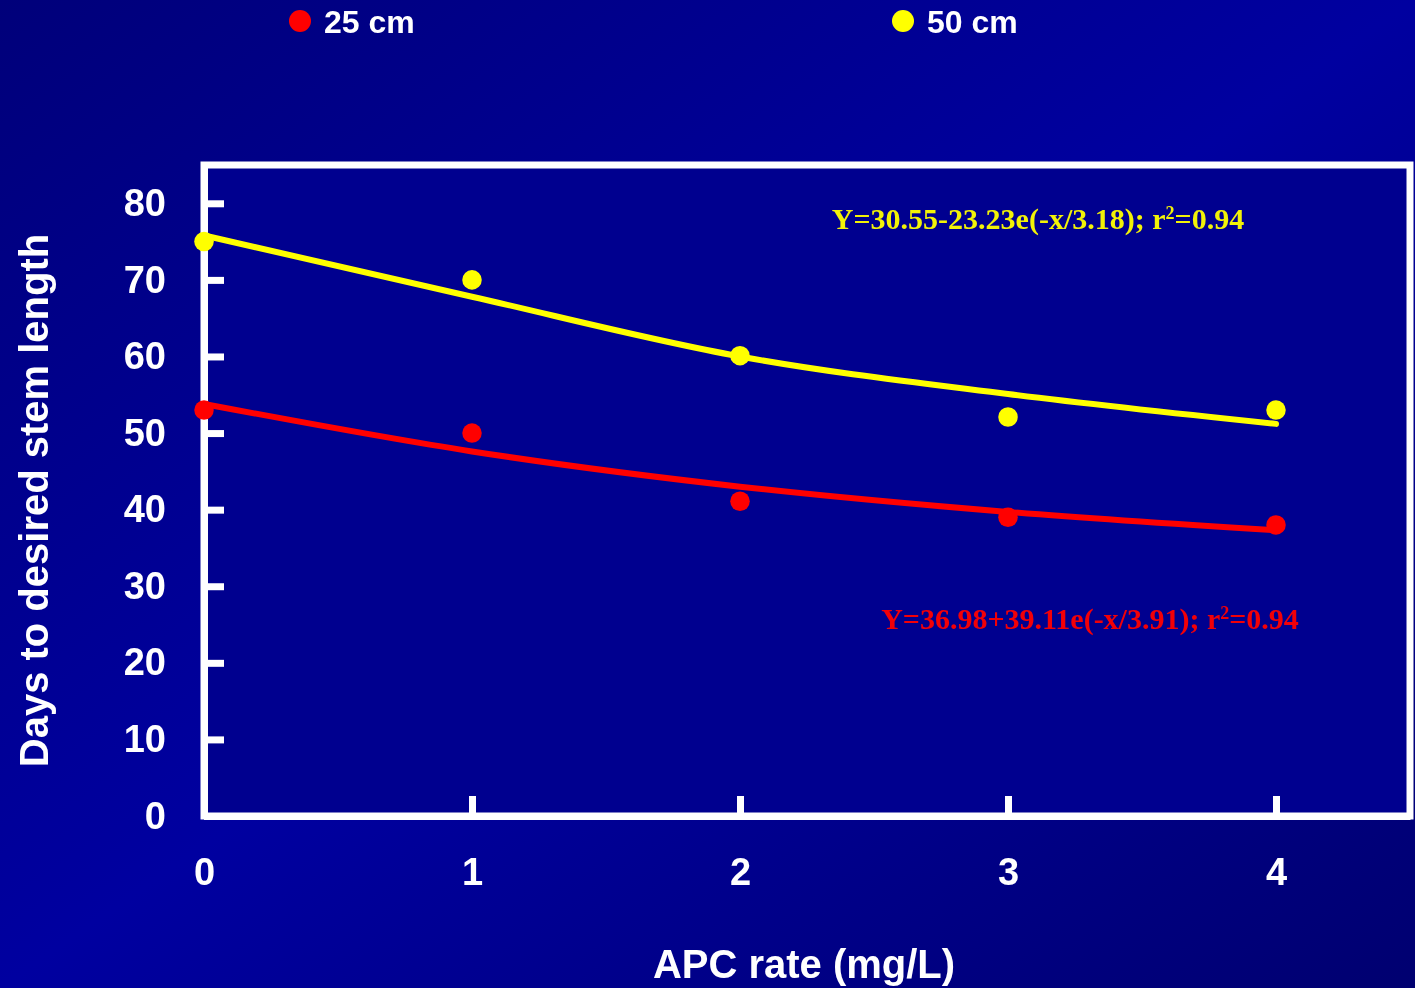 The height and width of the screenshot is (988, 1415). What do you see at coordinates (144, 585) in the screenshot?
I see `y-tick-label: 30` at bounding box center [144, 585].